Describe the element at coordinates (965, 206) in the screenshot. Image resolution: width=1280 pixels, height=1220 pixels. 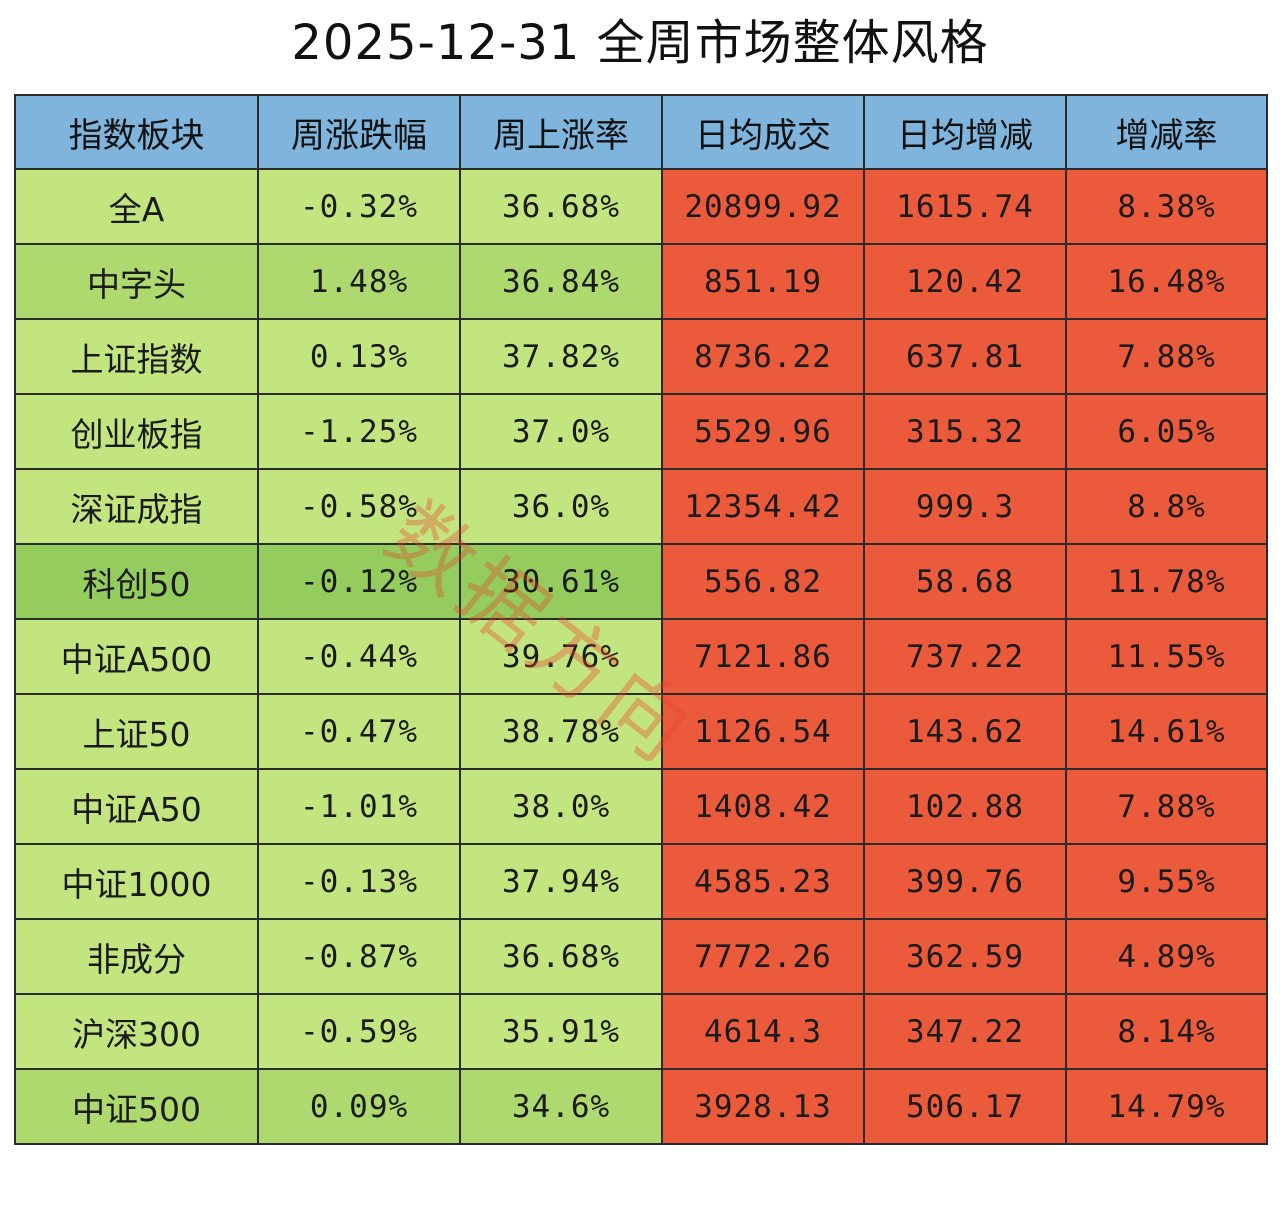
I see `cell-daily-avg-change: 1615.74` at that location.